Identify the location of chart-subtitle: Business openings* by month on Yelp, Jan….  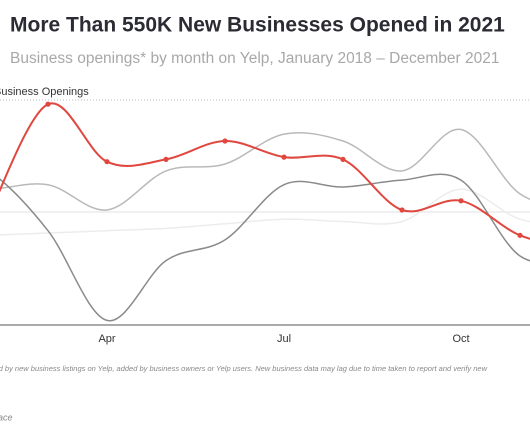
(254, 58).